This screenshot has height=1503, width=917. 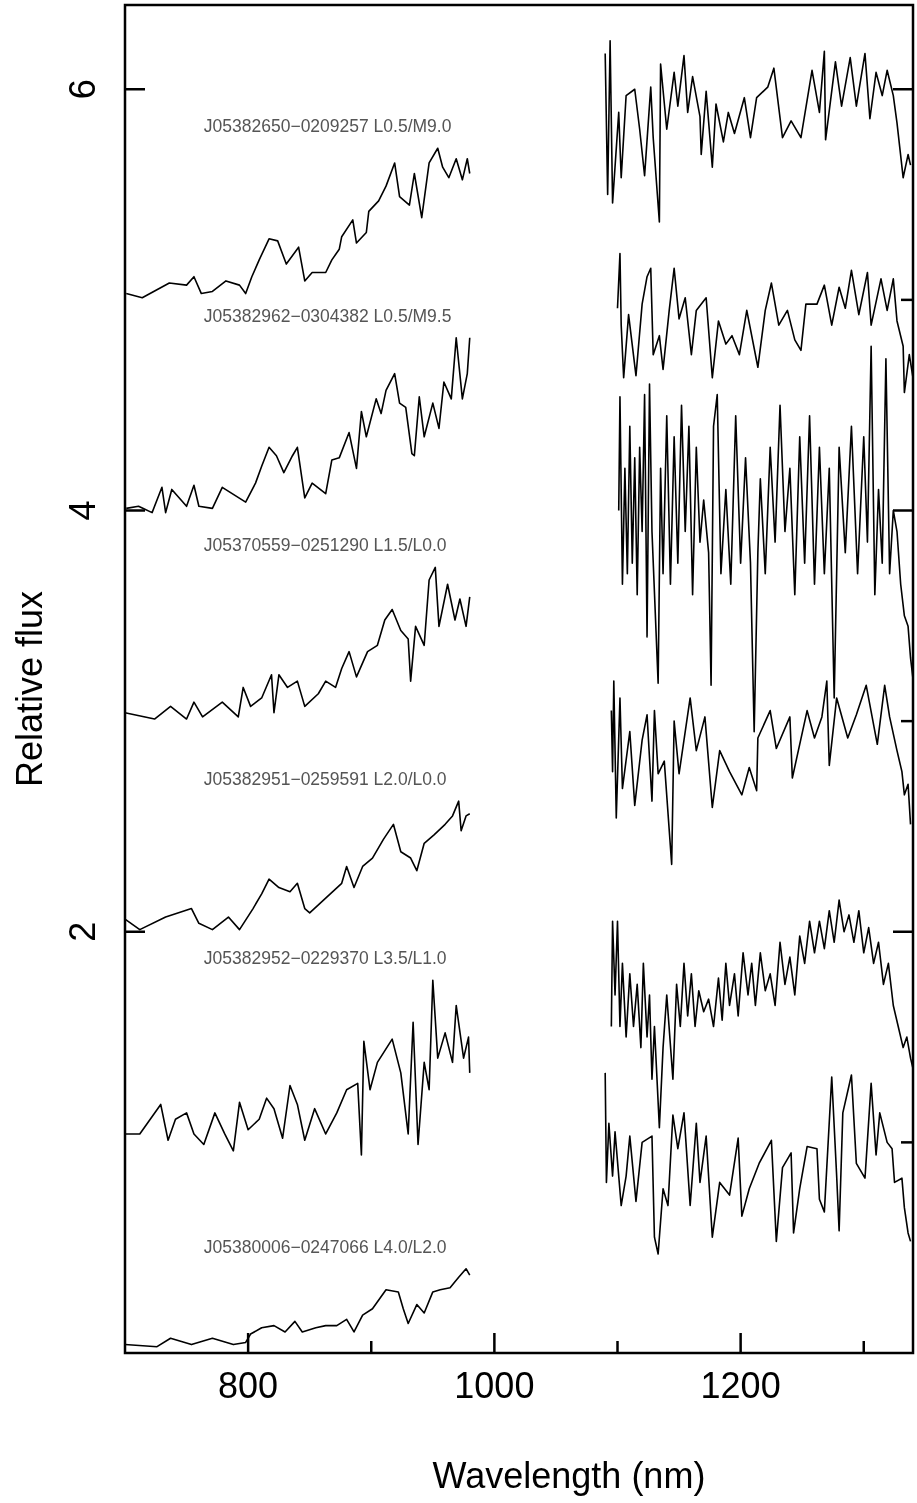 I want to click on x-tick-label: 1000, so click(x=494, y=1385).